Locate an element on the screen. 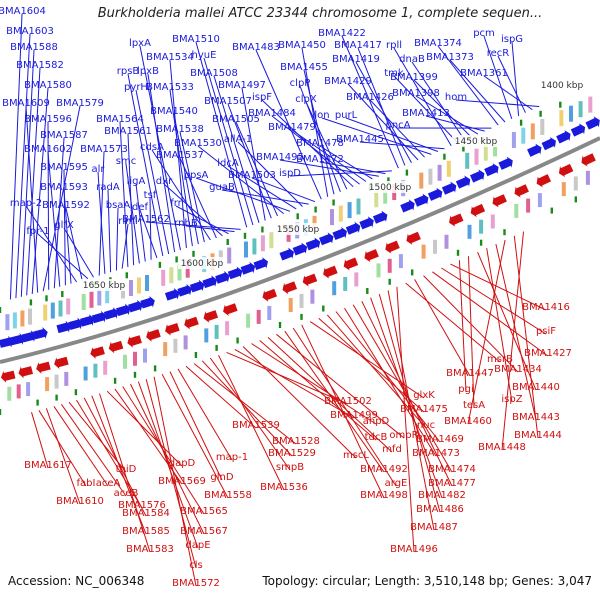 The image size is (600, 605). forward-gene-label: hyuE is located at coordinates (204, 55).